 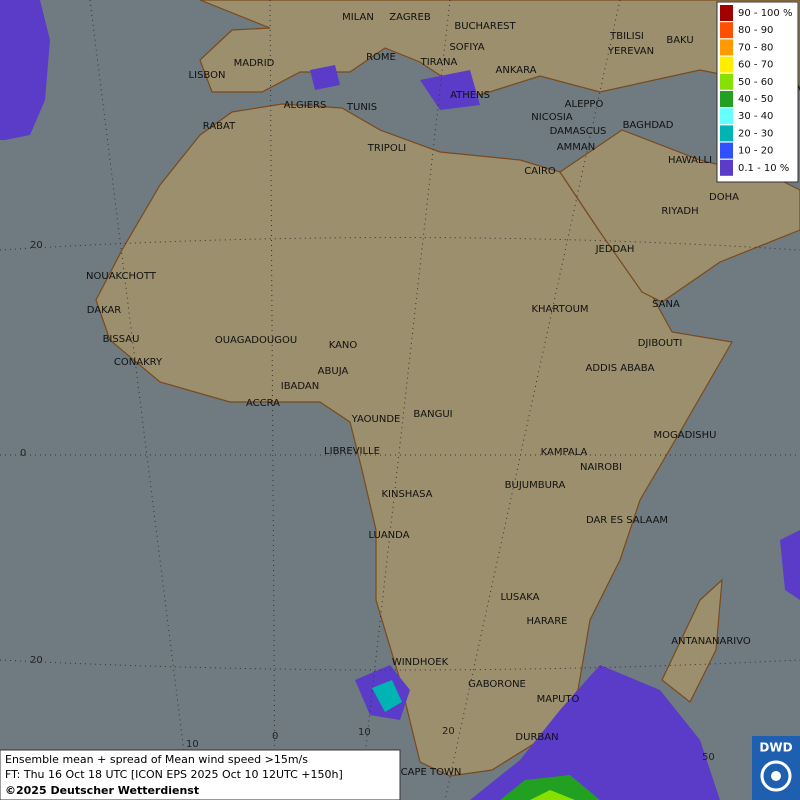 What do you see at coordinates (626, 36) in the screenshot?
I see `city-label: TBILISI` at bounding box center [626, 36].